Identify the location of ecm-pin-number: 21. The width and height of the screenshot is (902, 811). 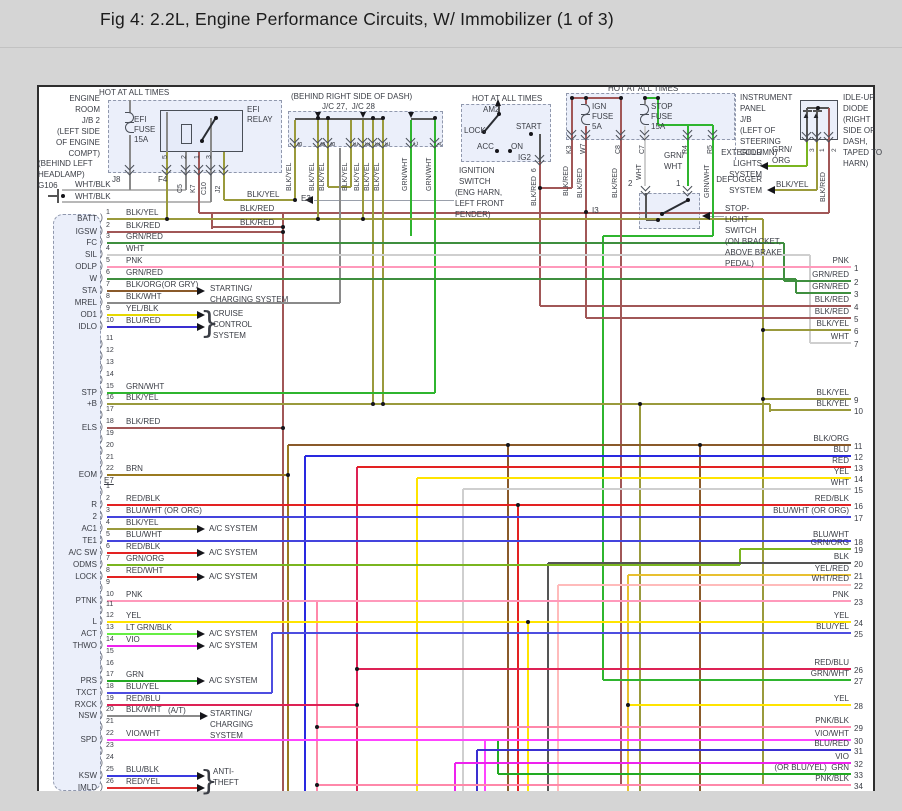
(110, 721).